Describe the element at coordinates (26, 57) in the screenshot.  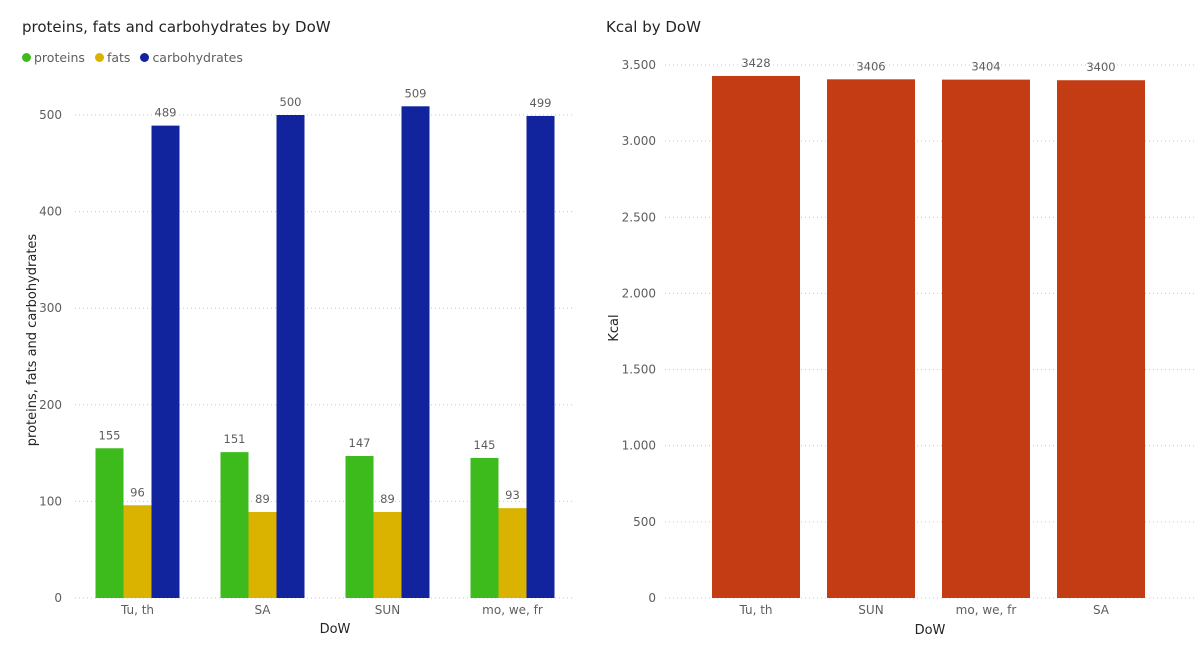
I see `legend-dot-proteins` at that location.